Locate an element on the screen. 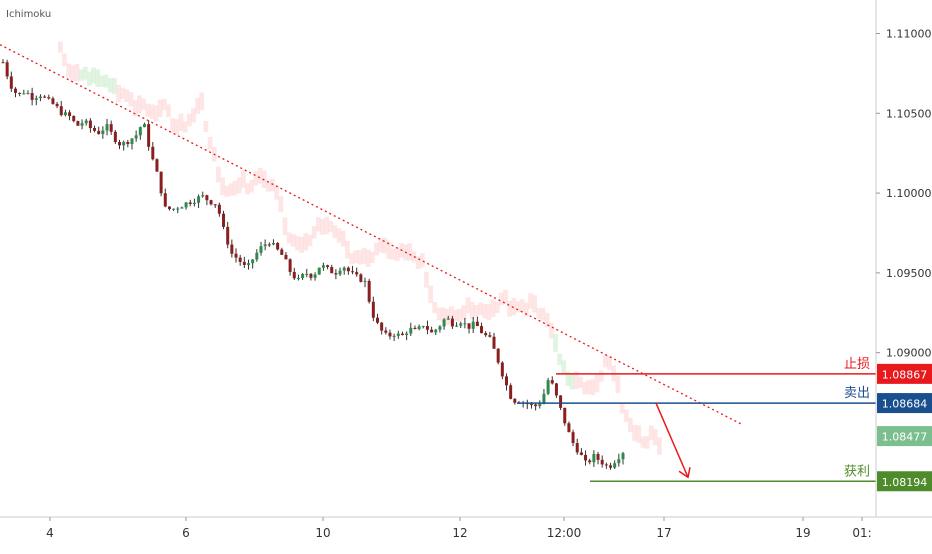 Image resolution: width=932 pixels, height=554 pixels. projection-arrow-shaft is located at coordinates (672, 440).